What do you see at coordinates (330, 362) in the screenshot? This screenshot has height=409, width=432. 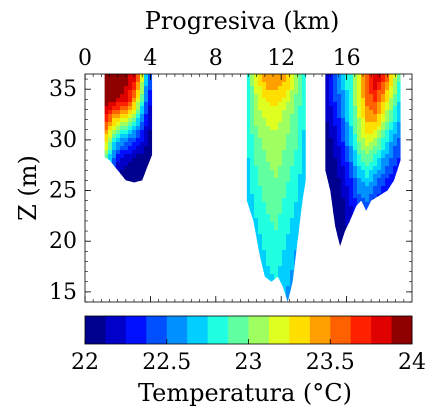 I see `colorbar-tick-label: 23.5` at bounding box center [330, 362].